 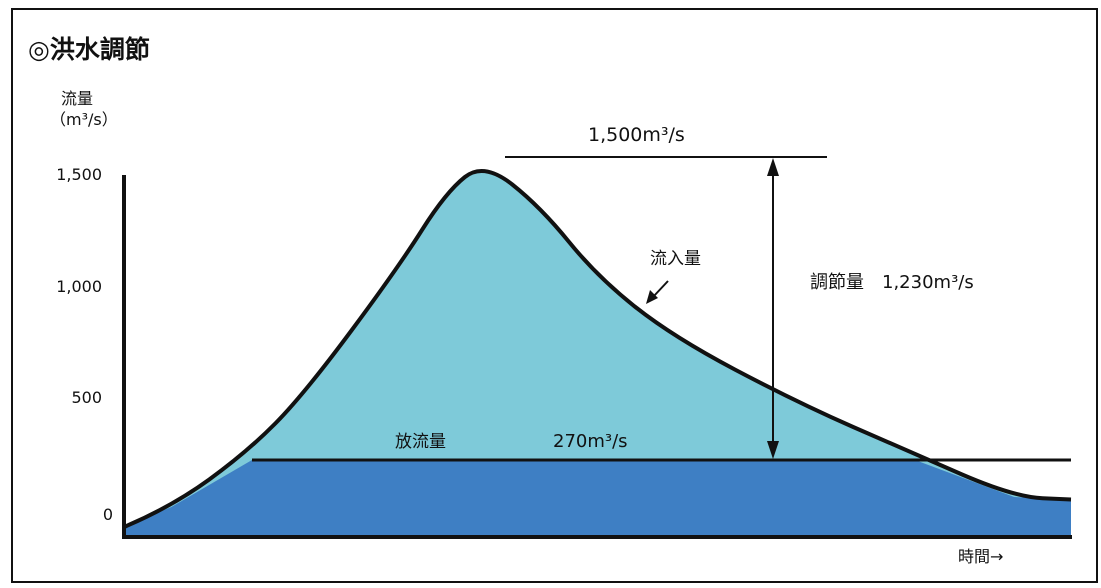 What do you see at coordinates (980, 556) in the screenshot?
I see `x-axis-label: 時間→` at bounding box center [980, 556].